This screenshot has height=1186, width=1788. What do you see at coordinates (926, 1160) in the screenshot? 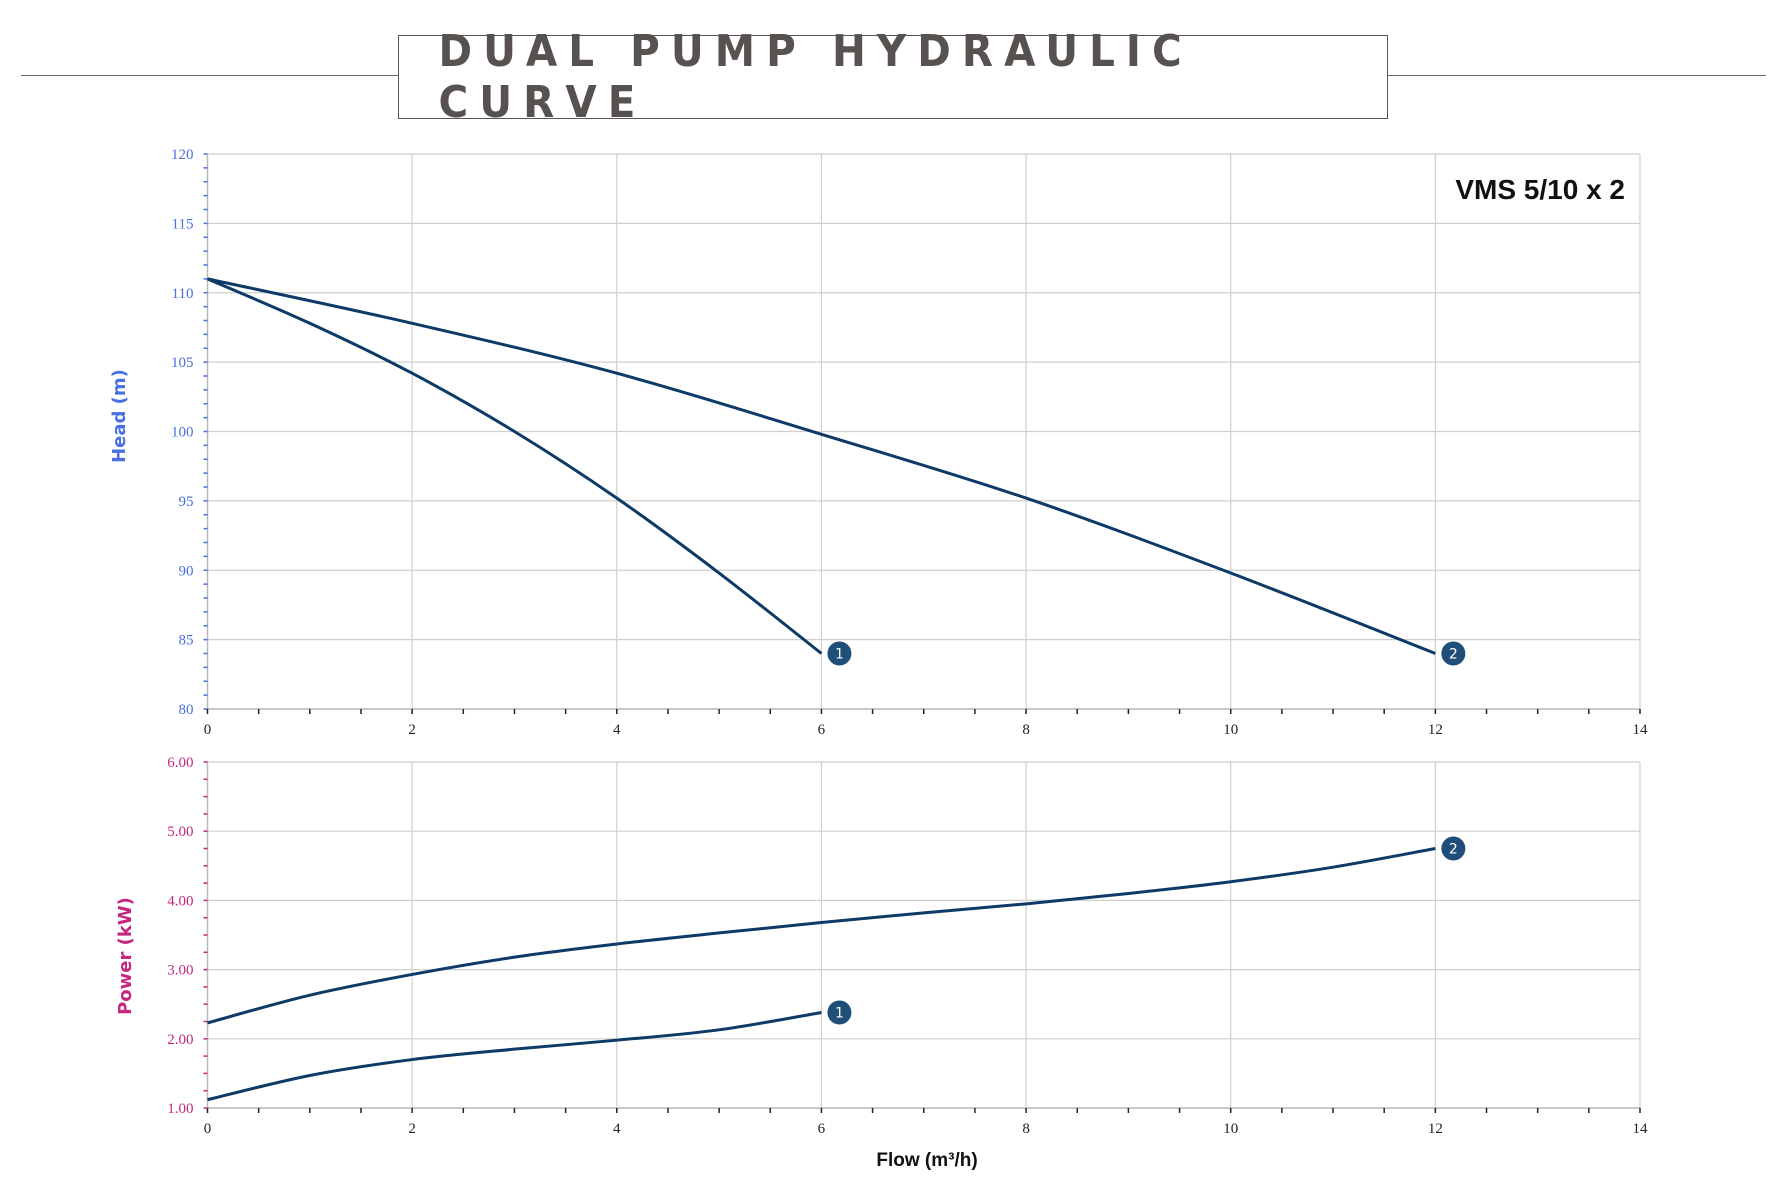
I see `x-axis-label: Flow (m³/h)` at bounding box center [926, 1160].